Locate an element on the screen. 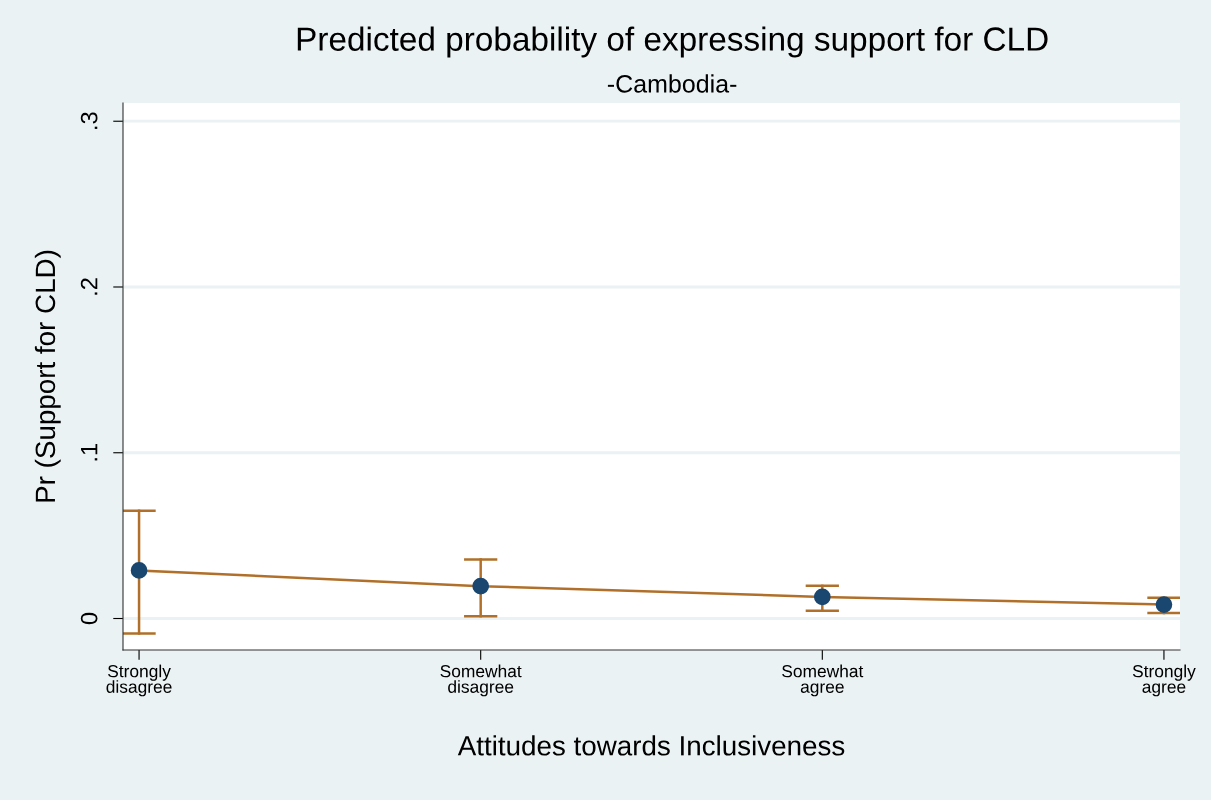 The height and width of the screenshot is (800, 1211). x-tick-label: Somewhat disagree is located at coordinates (481, 680).